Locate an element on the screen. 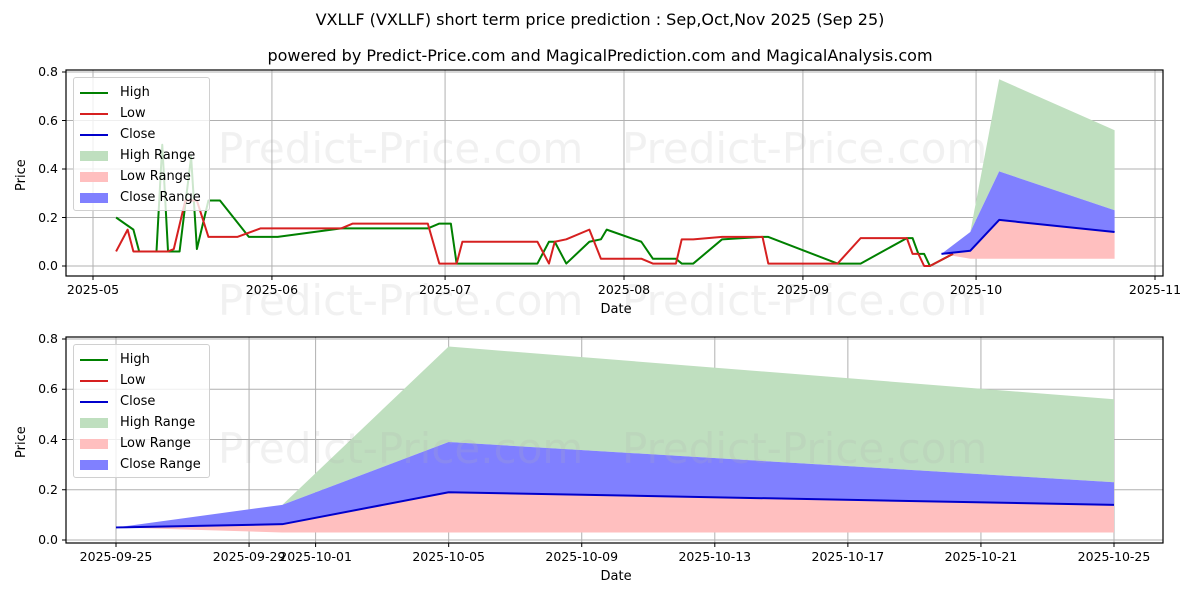 This screenshot has width=1200, height=600. x-tick-label: 2025-09-29 is located at coordinates (249, 556).